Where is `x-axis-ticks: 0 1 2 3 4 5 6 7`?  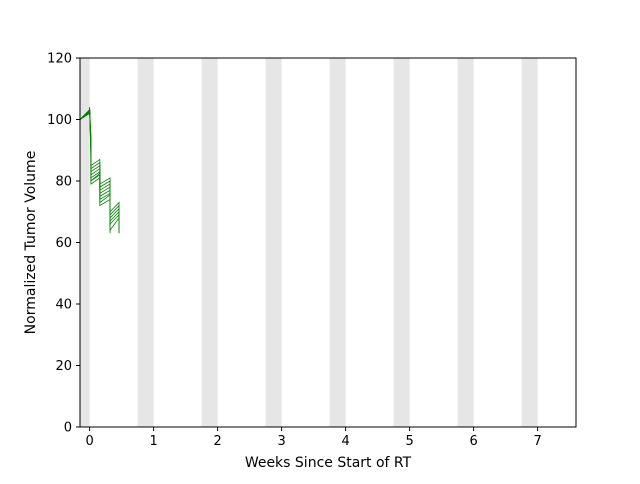 x-axis-ticks: 0 1 2 3 4 5 6 7 is located at coordinates (313, 438).